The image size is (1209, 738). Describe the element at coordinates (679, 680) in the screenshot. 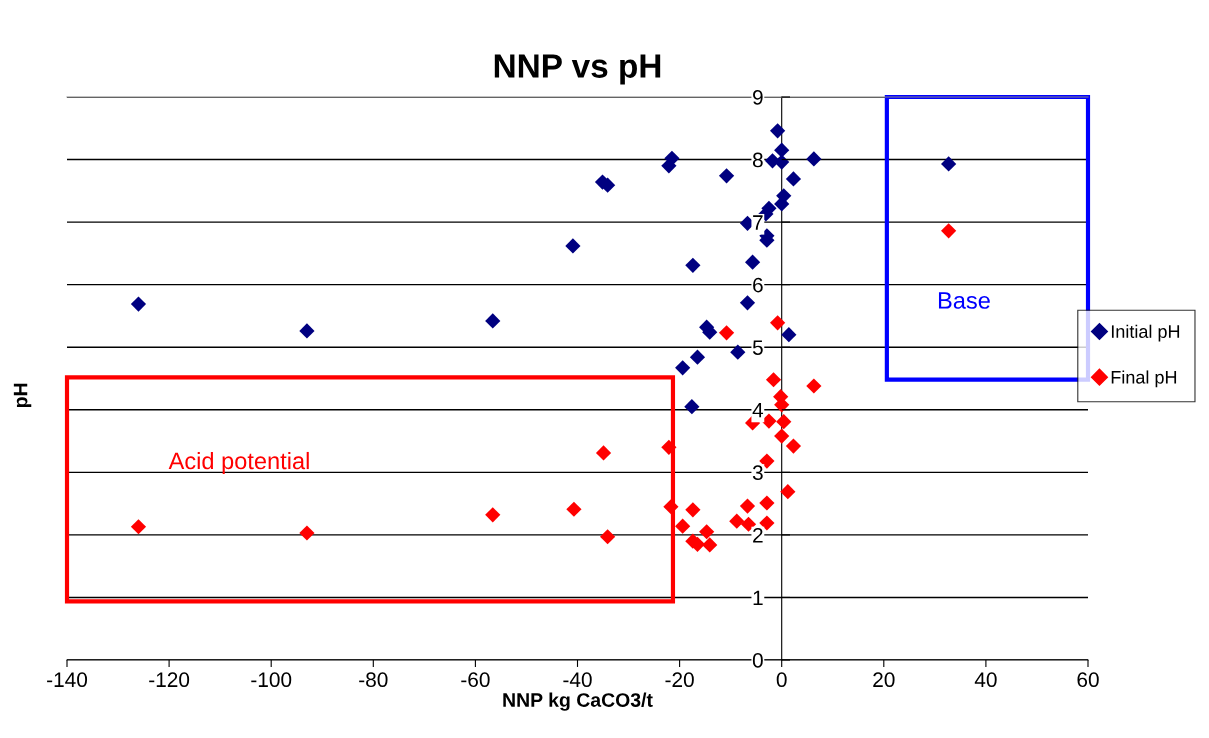

I see `x-tick-label: -20` at that location.